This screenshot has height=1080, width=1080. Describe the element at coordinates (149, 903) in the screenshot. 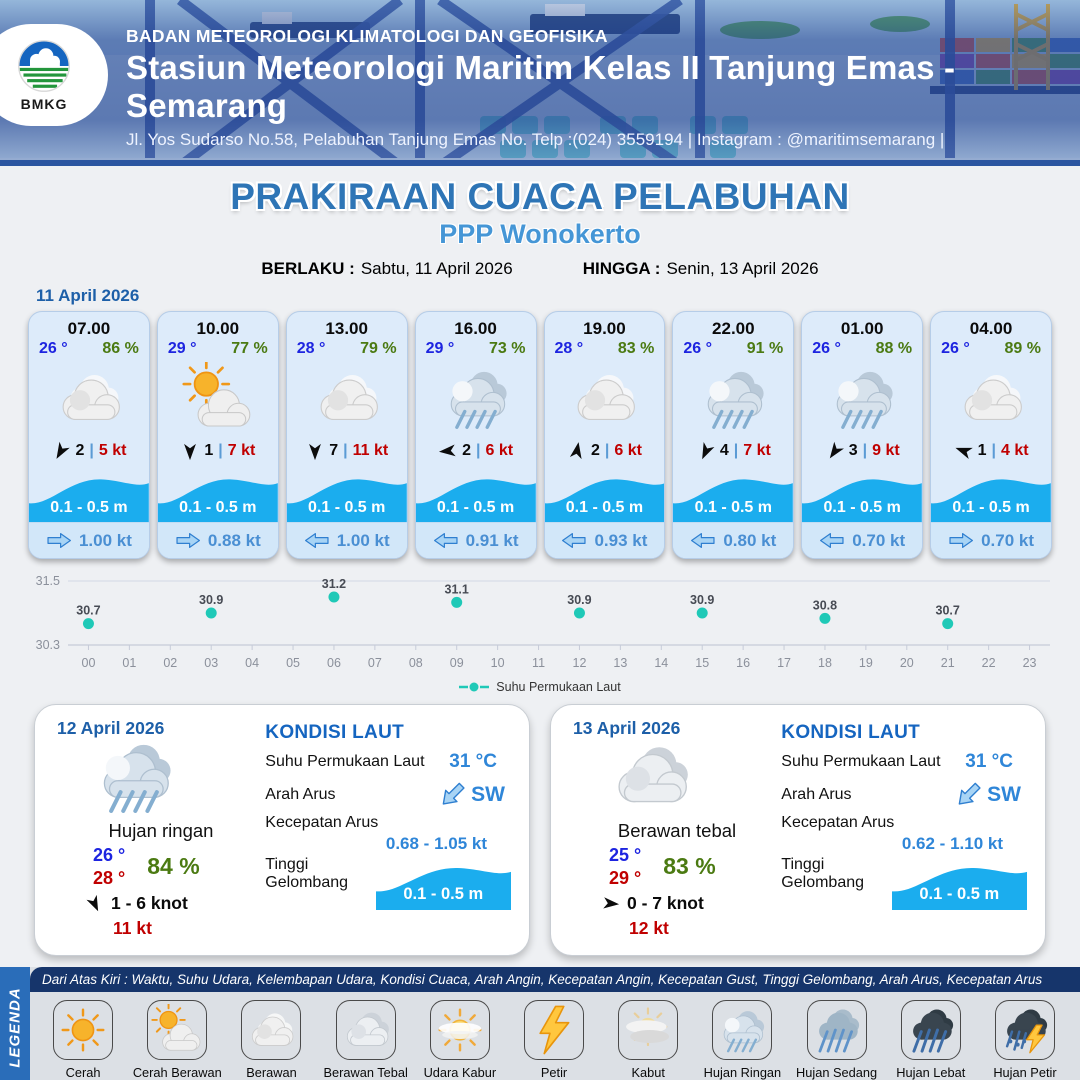

I see `wind-range: 1 - 6 knot` at that location.